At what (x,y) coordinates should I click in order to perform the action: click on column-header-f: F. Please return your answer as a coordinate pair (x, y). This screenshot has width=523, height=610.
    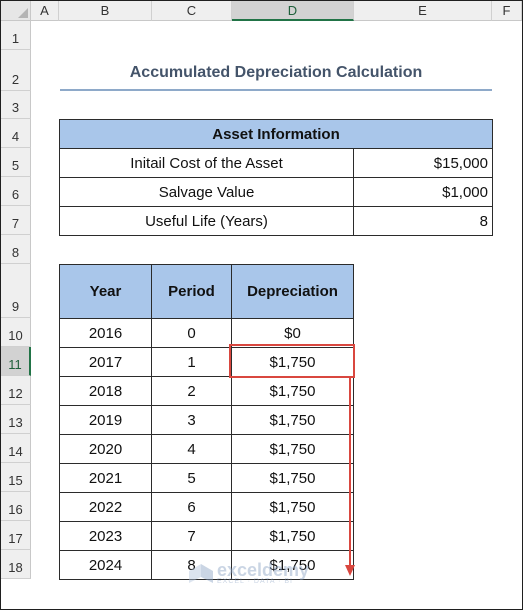
    Looking at the image, I should click on (507, 11).